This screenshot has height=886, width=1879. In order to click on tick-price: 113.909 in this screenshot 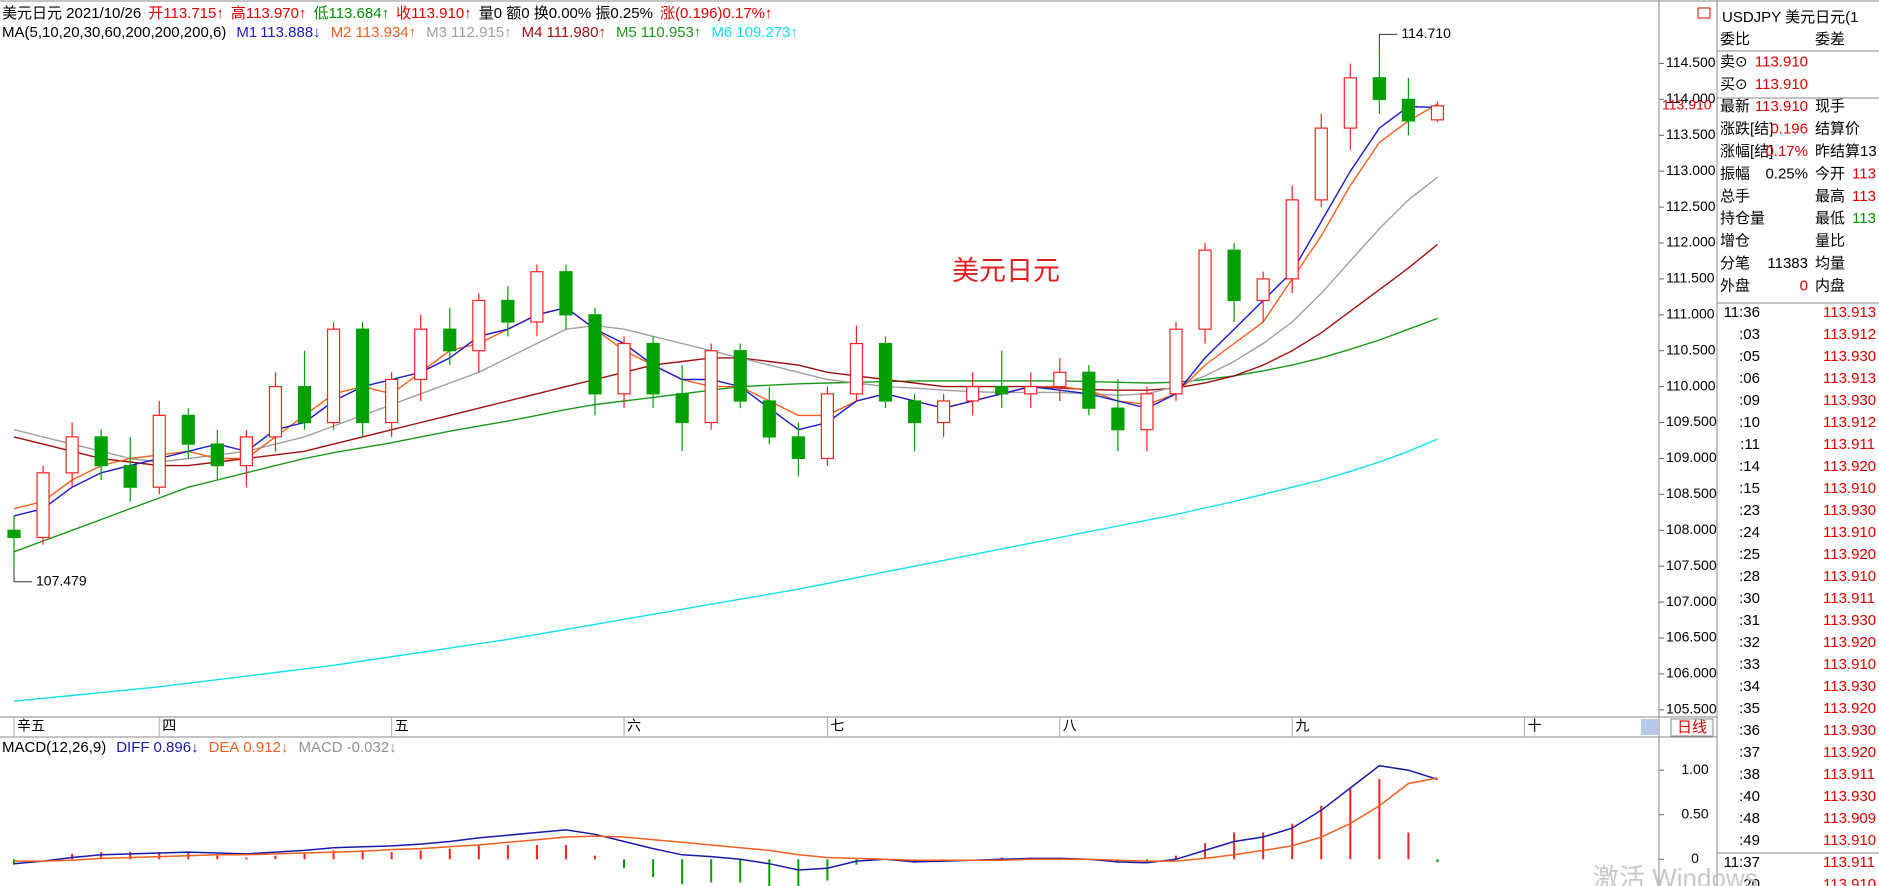, I will do `click(1849, 818)`.